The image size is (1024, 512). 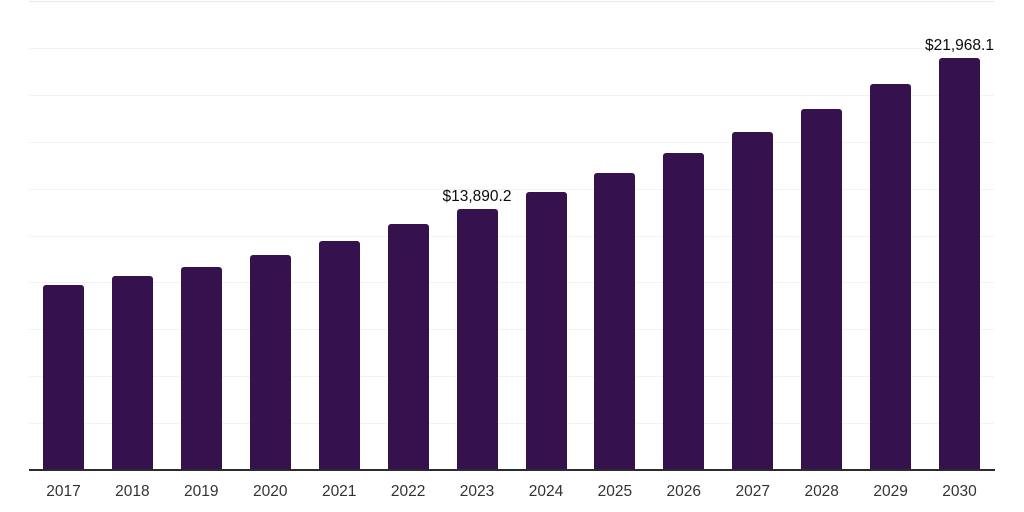 I want to click on x-tick-2026: 2026, so click(x=684, y=491).